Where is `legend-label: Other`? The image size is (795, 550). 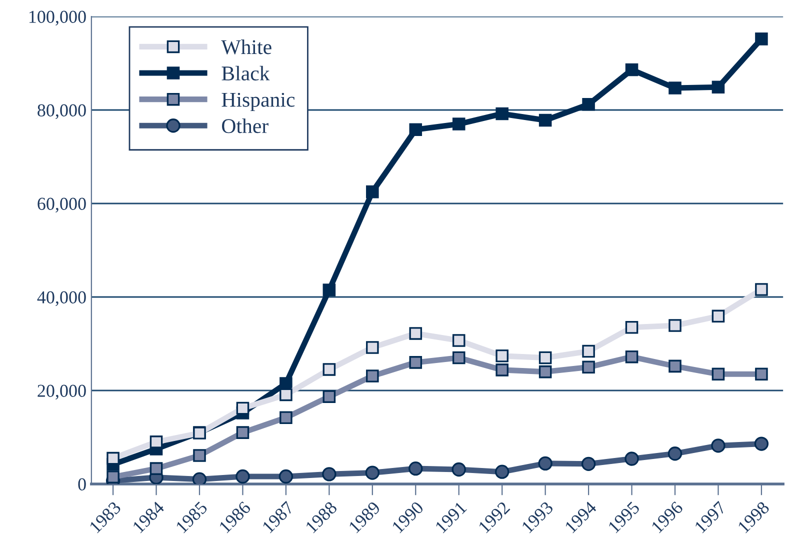 legend-label: Other is located at coordinates (245, 126).